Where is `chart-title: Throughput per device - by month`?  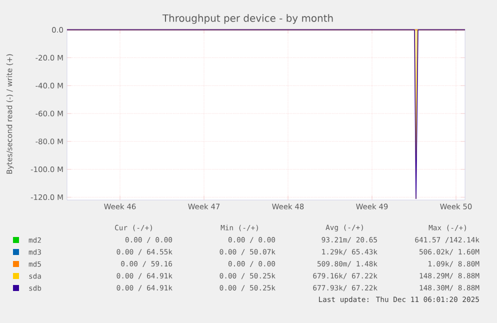 chart-title: Throughput per device - by month is located at coordinates (247, 19).